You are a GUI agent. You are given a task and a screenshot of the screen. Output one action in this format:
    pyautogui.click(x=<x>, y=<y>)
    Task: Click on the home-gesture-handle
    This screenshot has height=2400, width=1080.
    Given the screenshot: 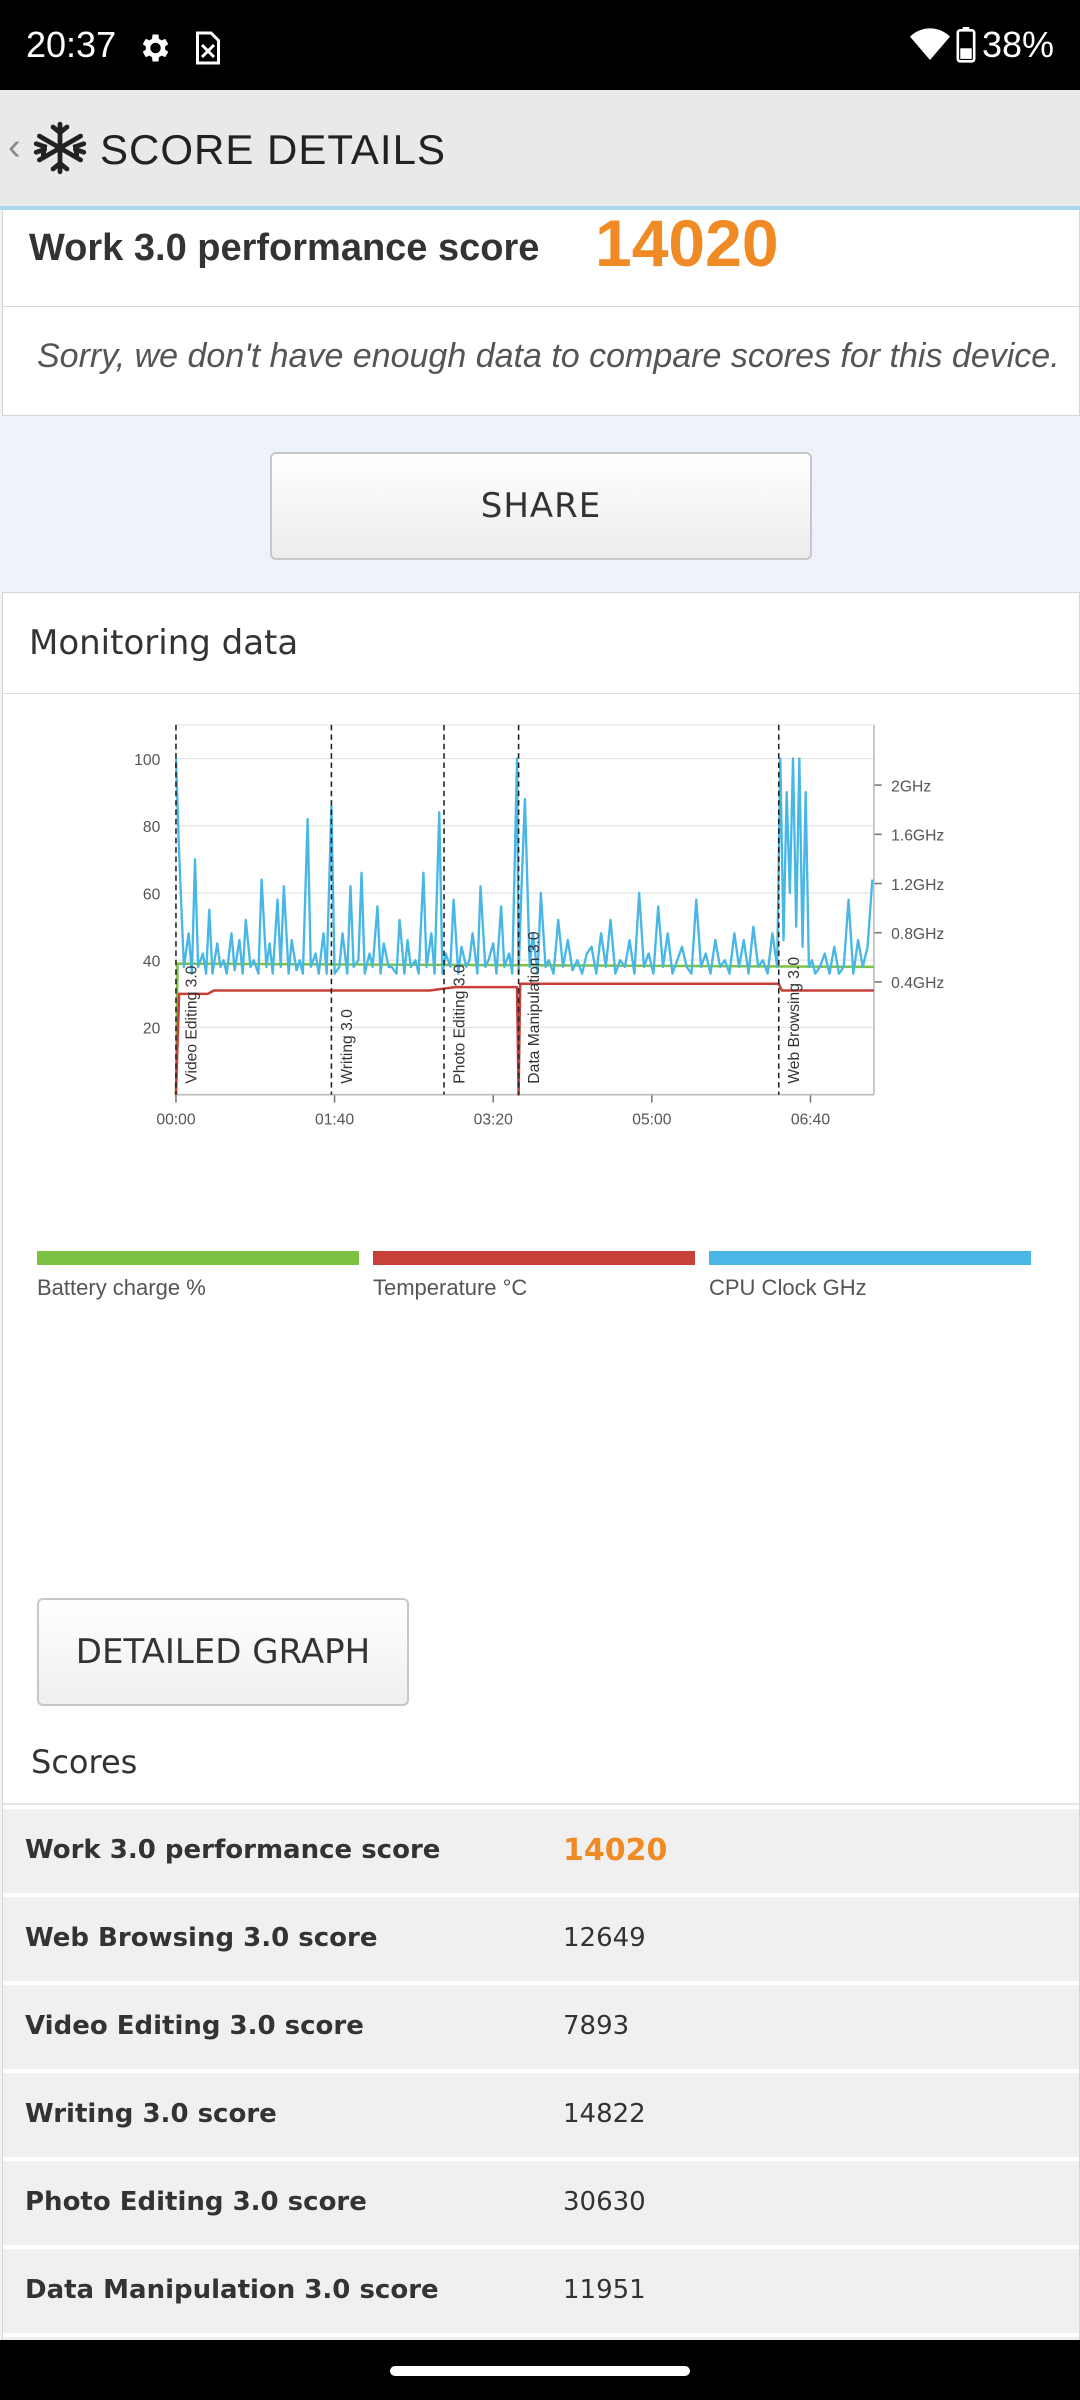 What is the action you would take?
    pyautogui.click(x=540, y=2371)
    